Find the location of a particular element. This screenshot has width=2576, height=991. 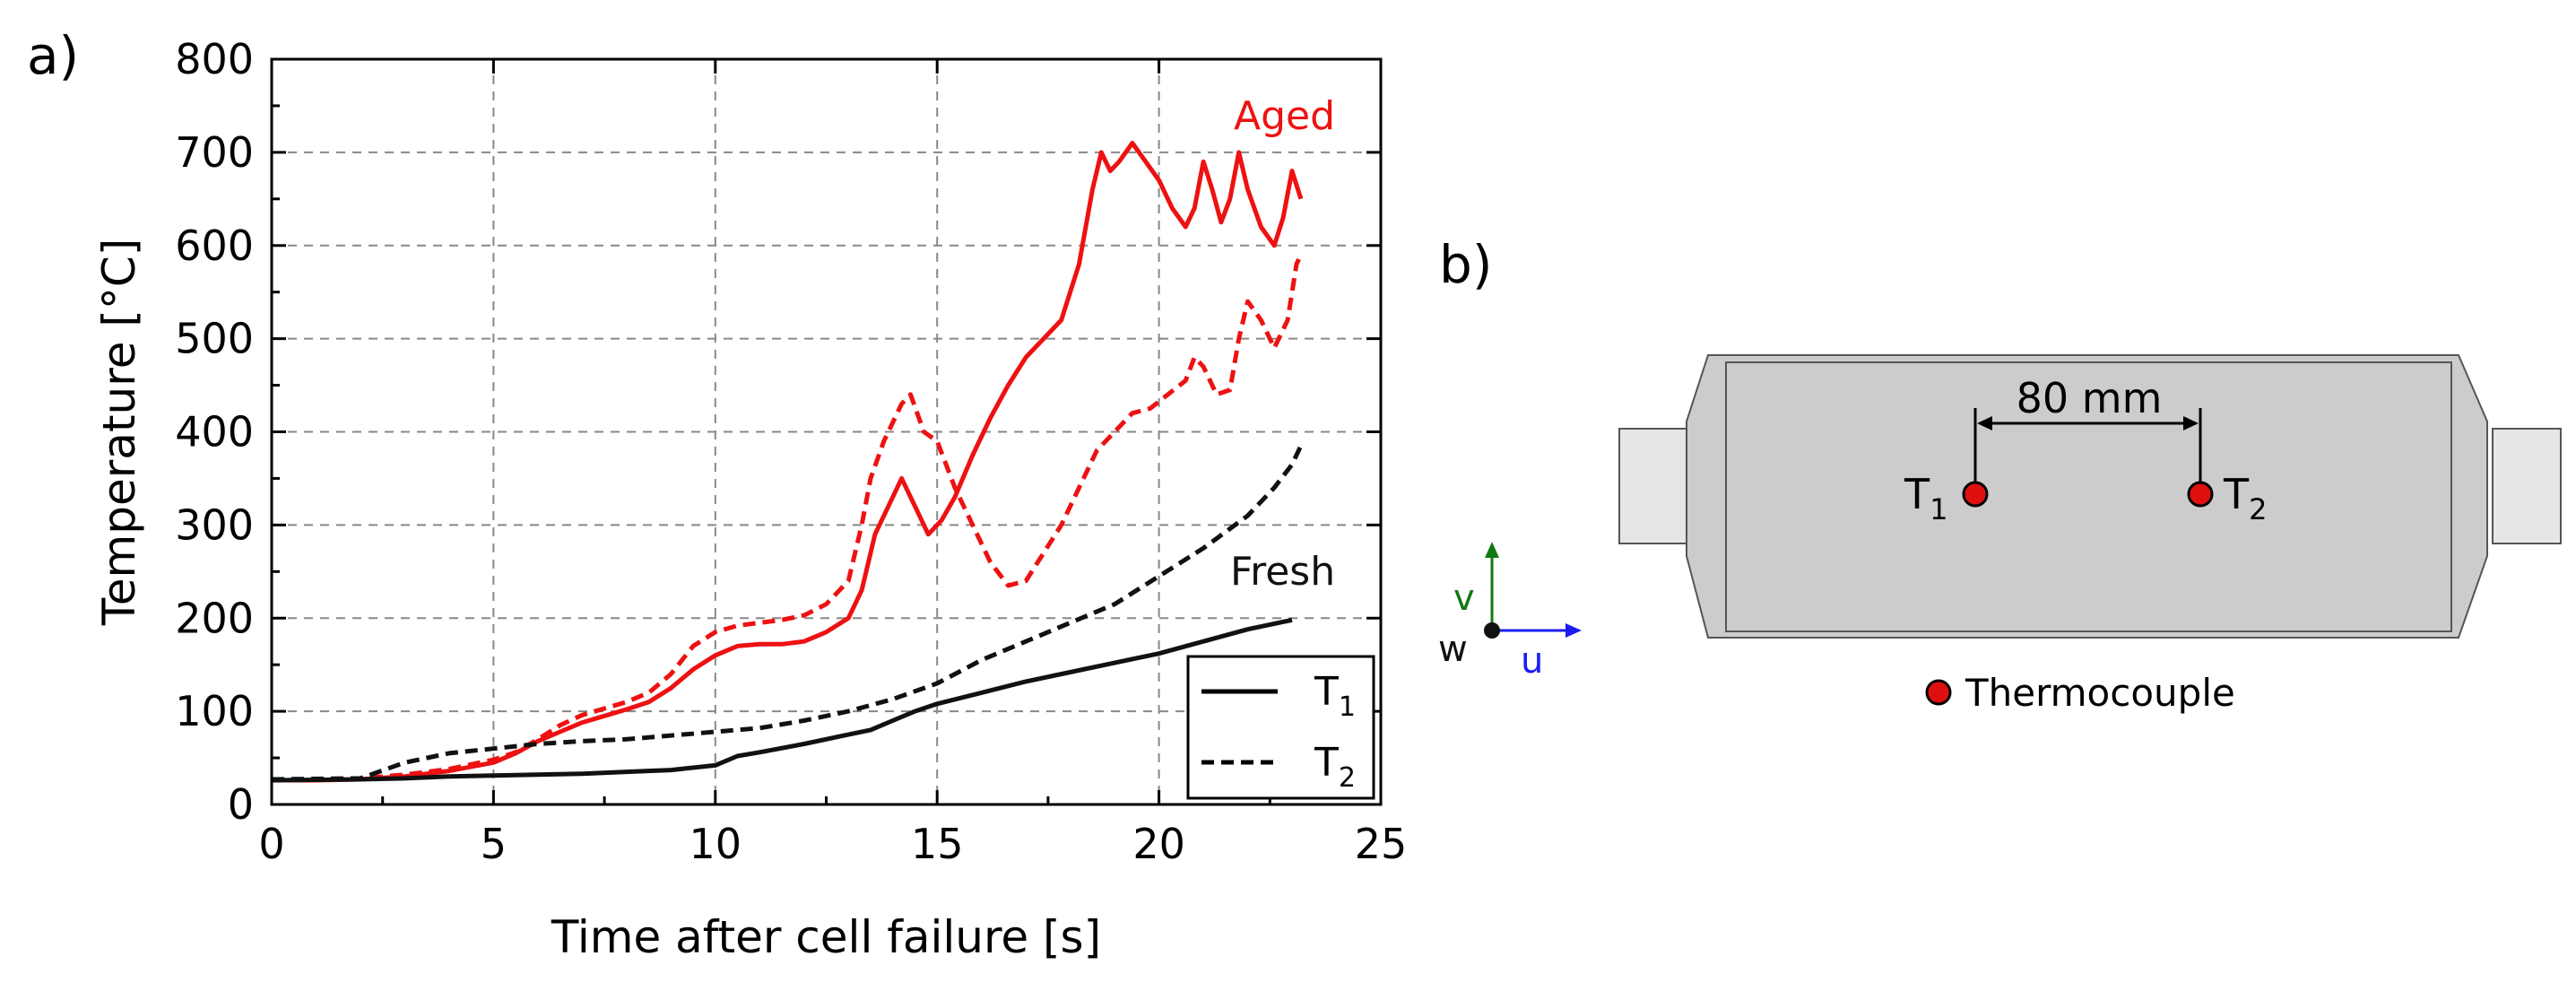

right-tab is located at coordinates (2527, 486).